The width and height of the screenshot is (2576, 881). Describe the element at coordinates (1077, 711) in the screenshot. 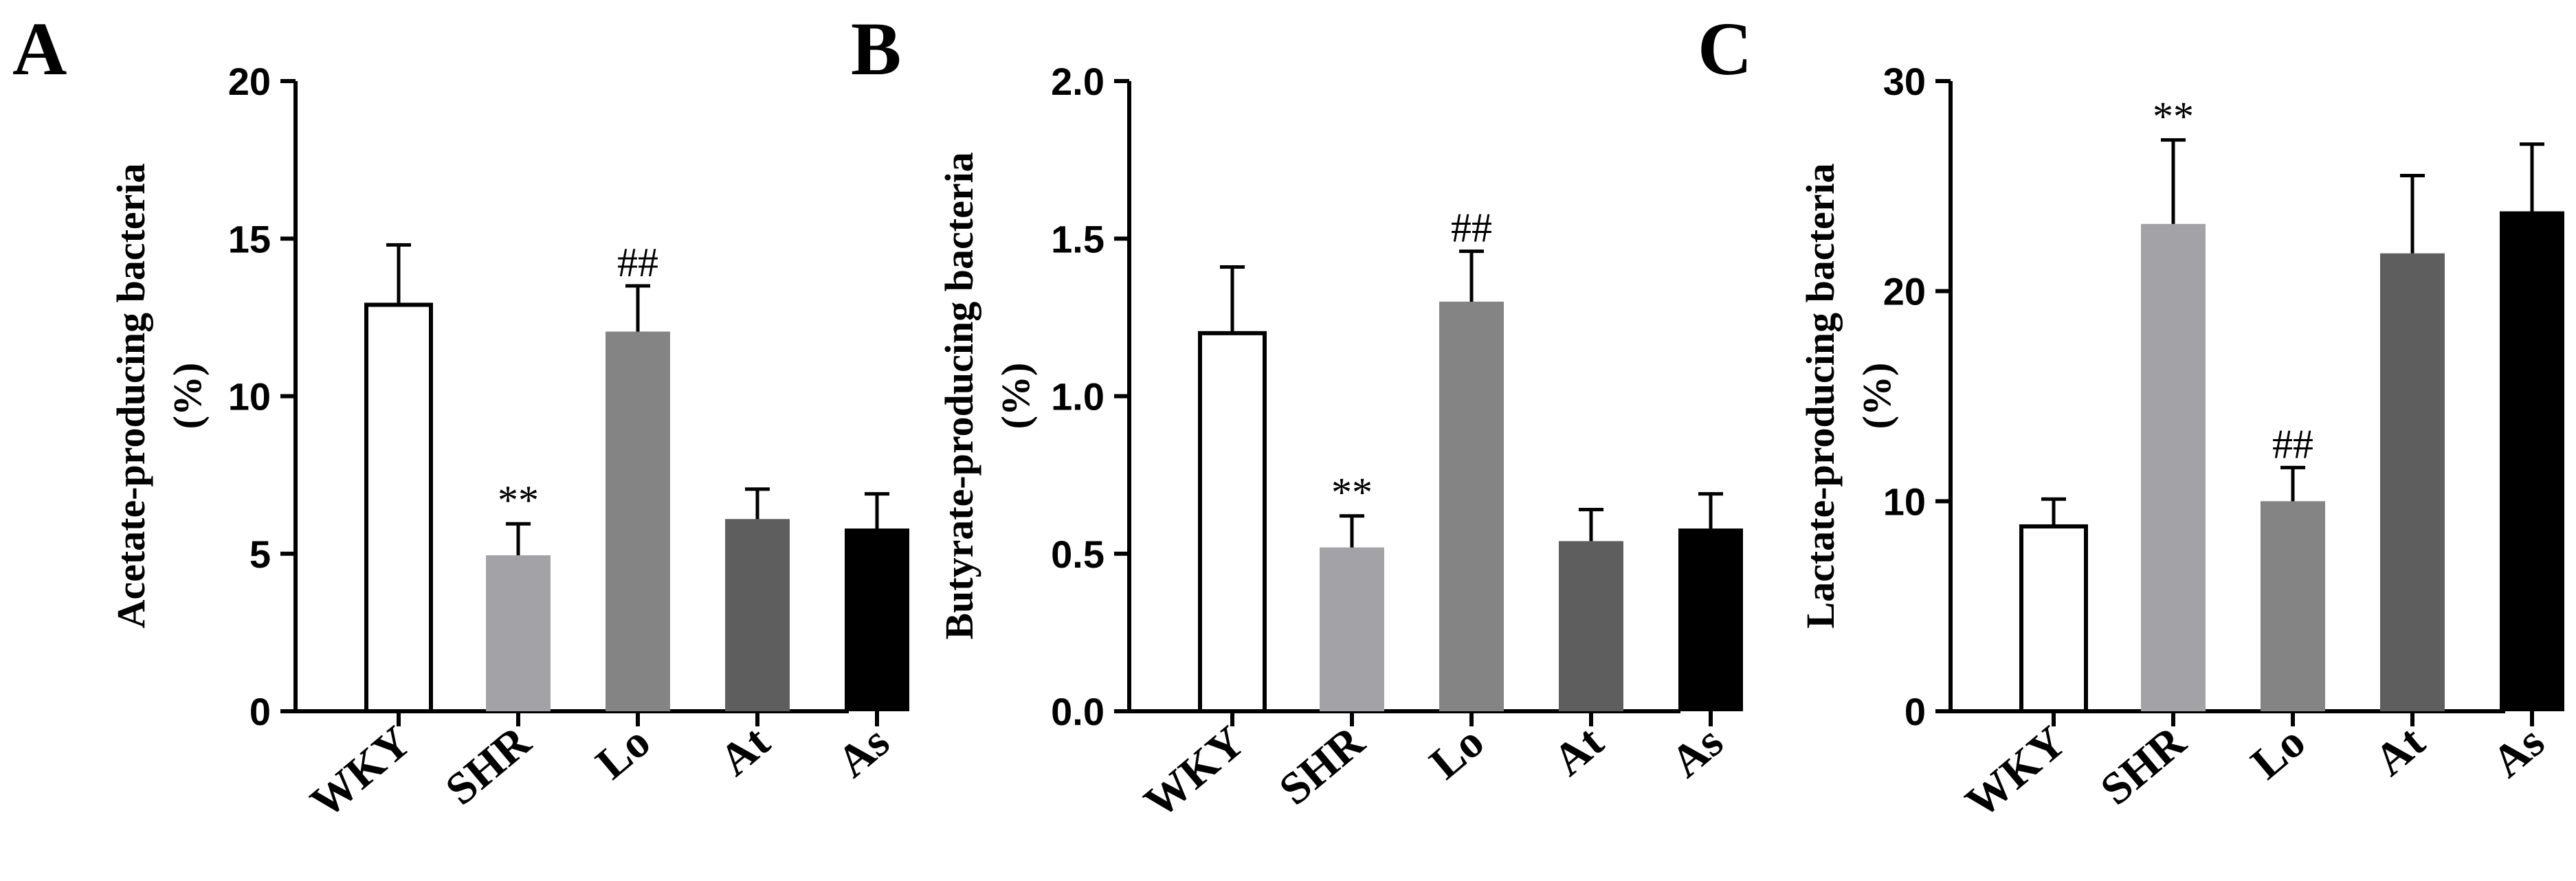

I see `y-tick-label: 0.0` at that location.